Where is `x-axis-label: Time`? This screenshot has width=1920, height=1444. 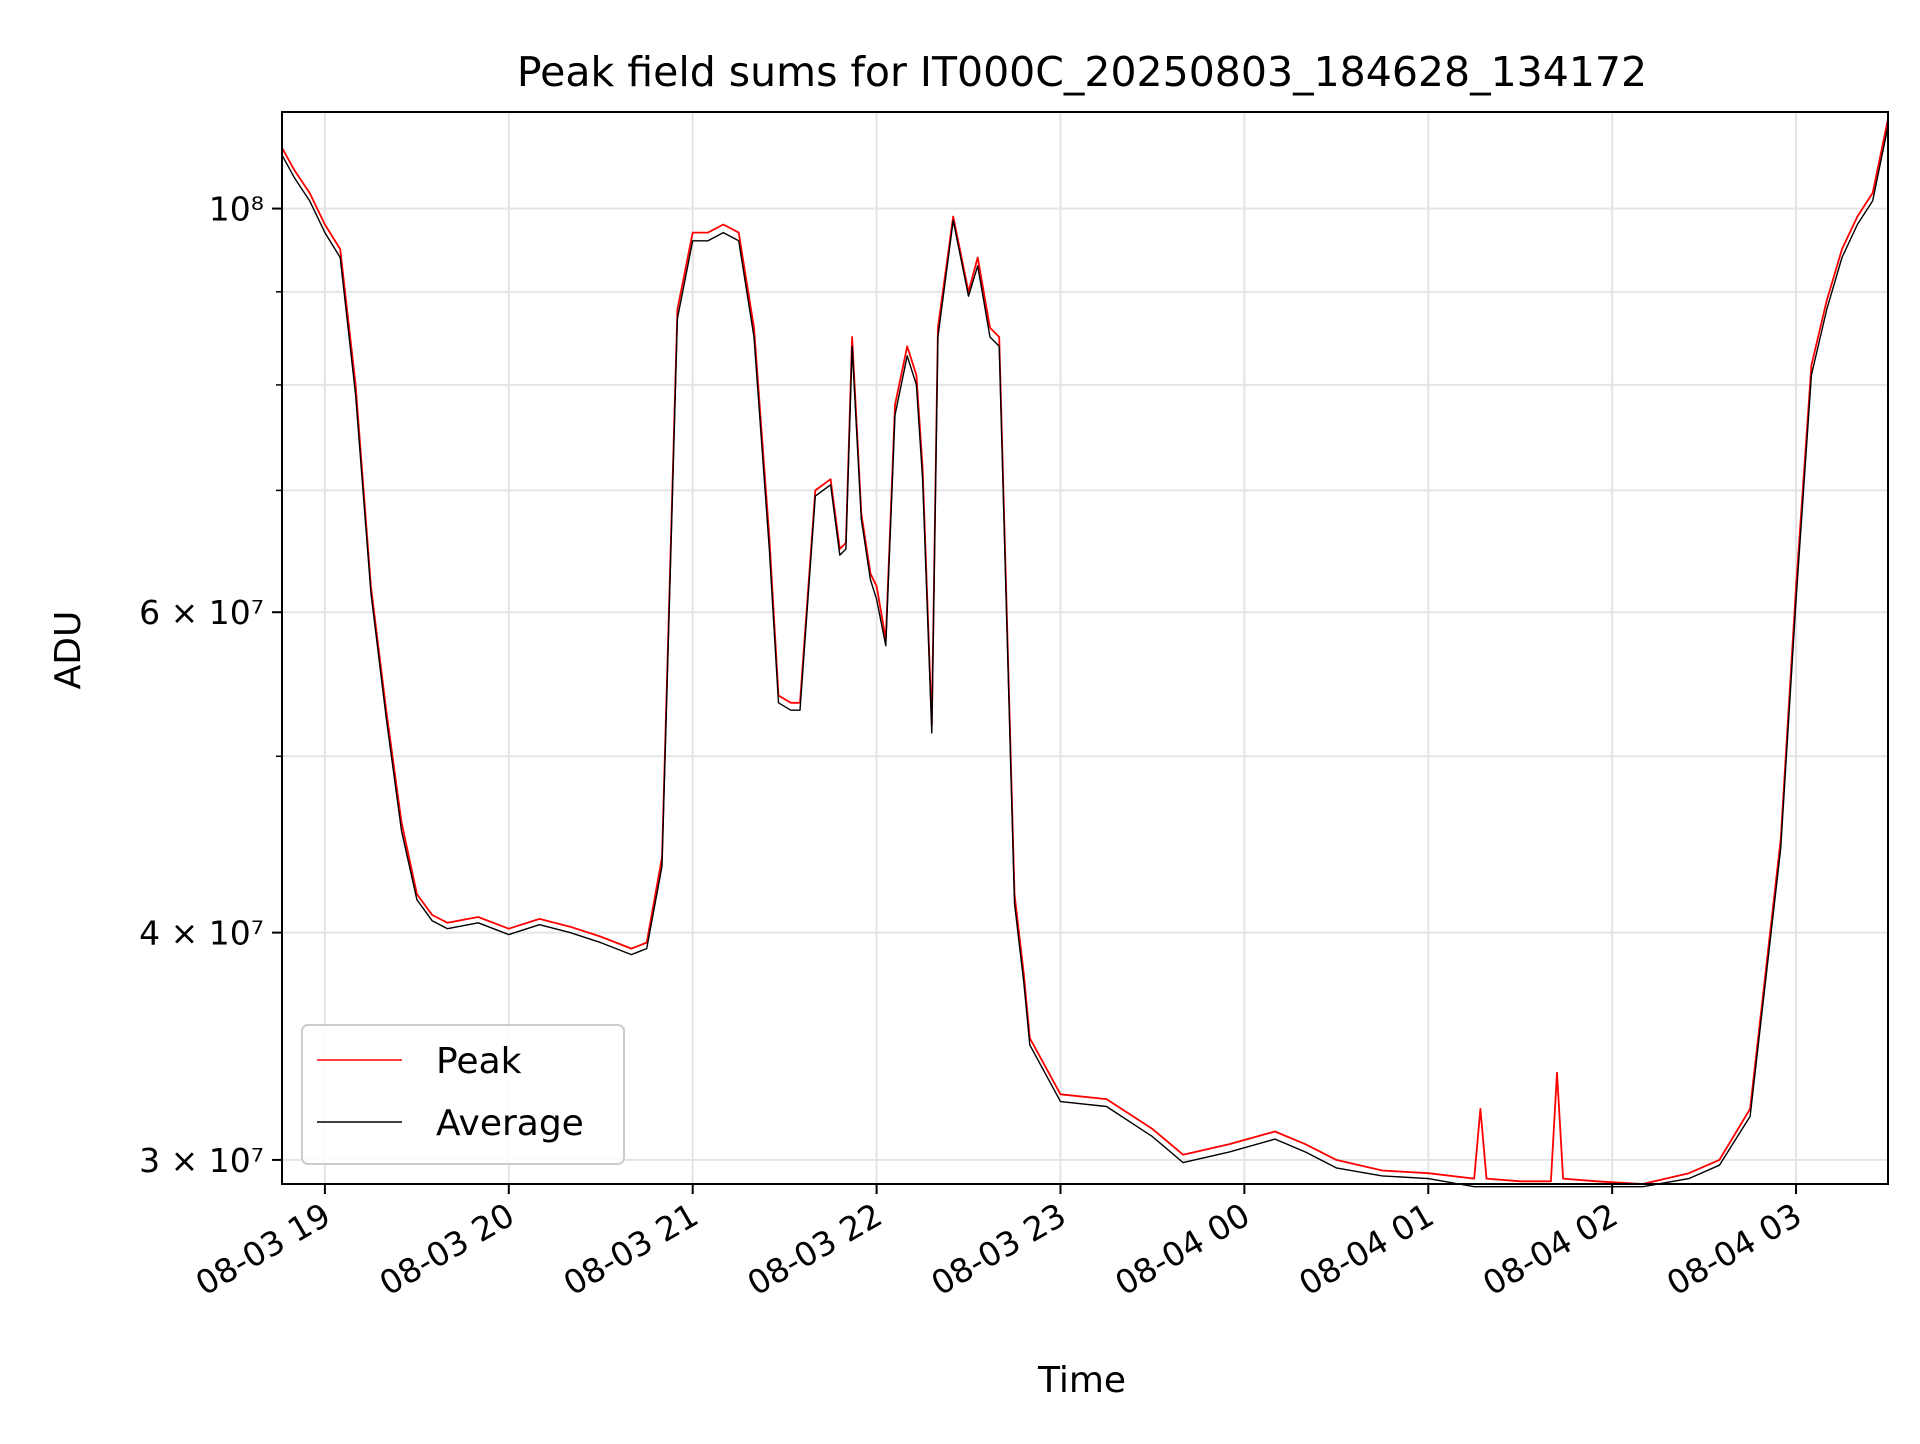 x-axis-label: Time is located at coordinates (1081, 1380).